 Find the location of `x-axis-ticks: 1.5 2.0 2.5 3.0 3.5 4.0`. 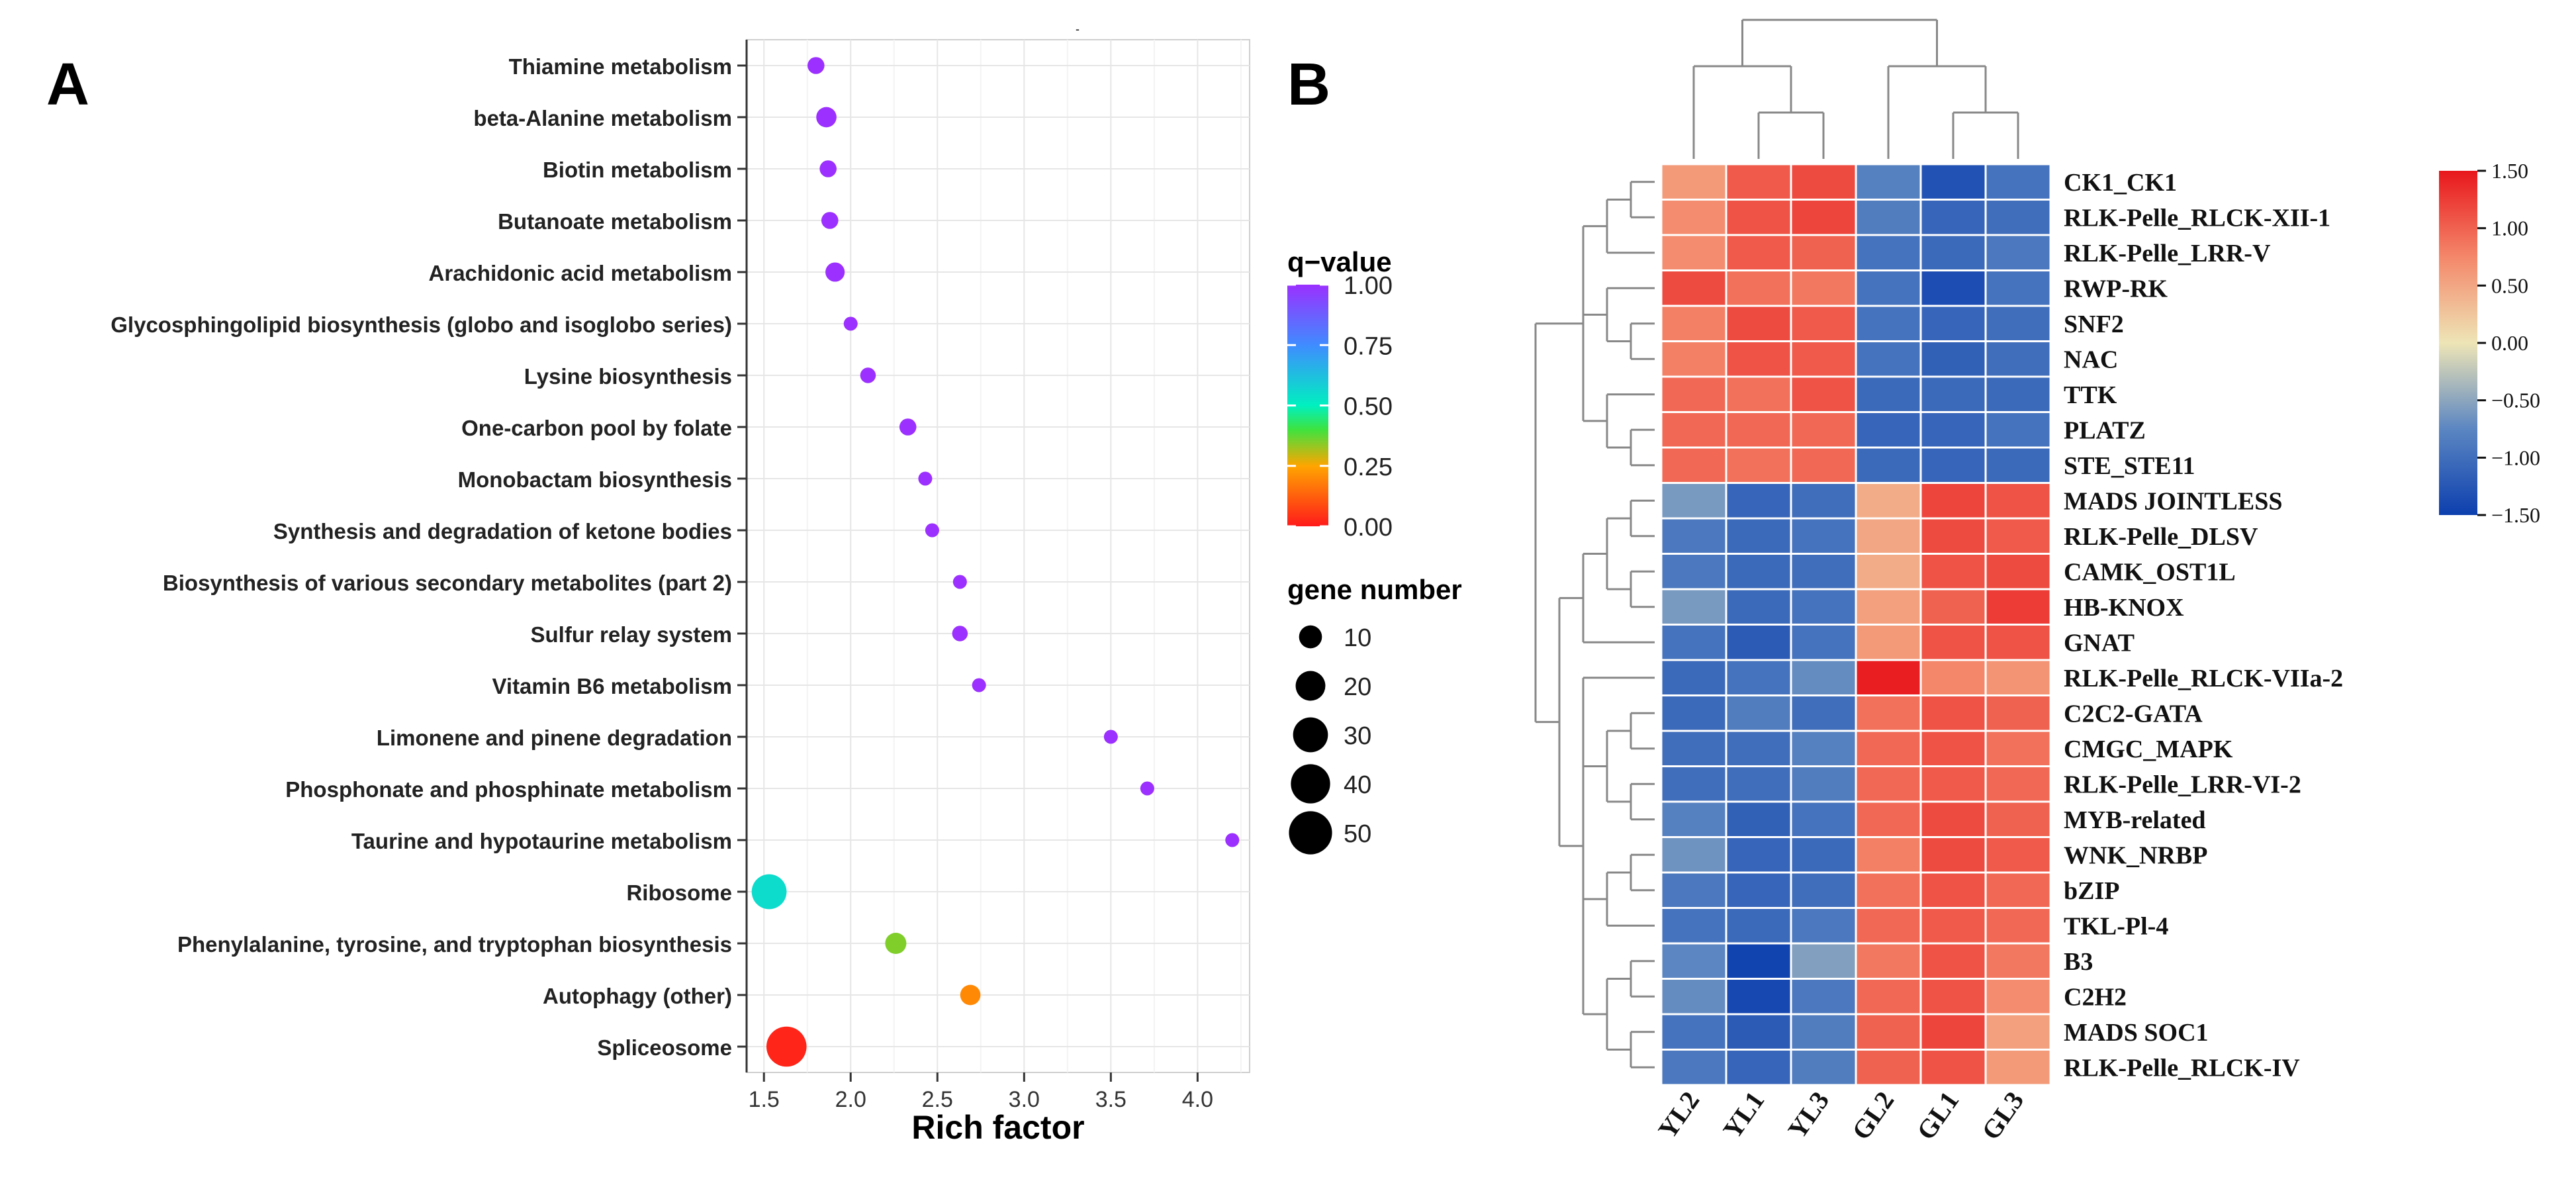

x-axis-ticks: 1.5 2.0 2.5 3.0 3.5 4.0 is located at coordinates (981, 1092).